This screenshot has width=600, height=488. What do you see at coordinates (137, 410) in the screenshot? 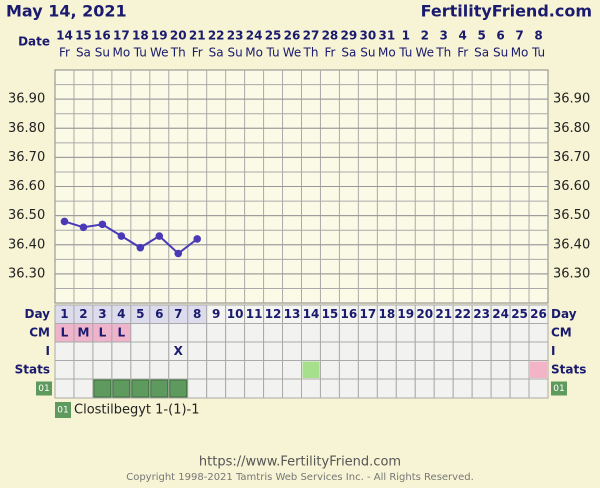
I see `legend-name: Clostilbegyt 1-(1)-1` at bounding box center [137, 410].